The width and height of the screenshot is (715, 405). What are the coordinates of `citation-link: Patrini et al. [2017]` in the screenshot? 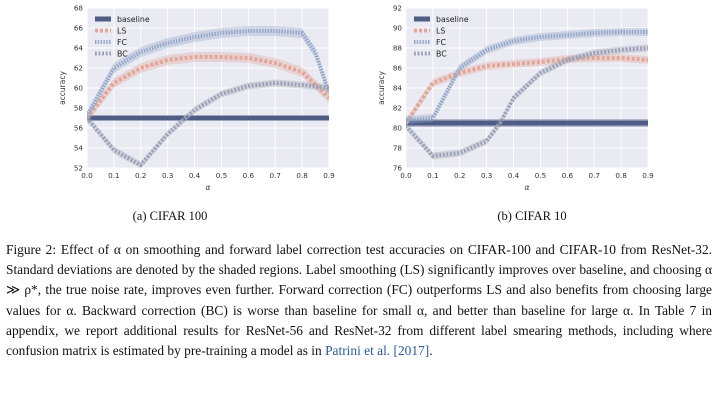 It's located at (377, 351).